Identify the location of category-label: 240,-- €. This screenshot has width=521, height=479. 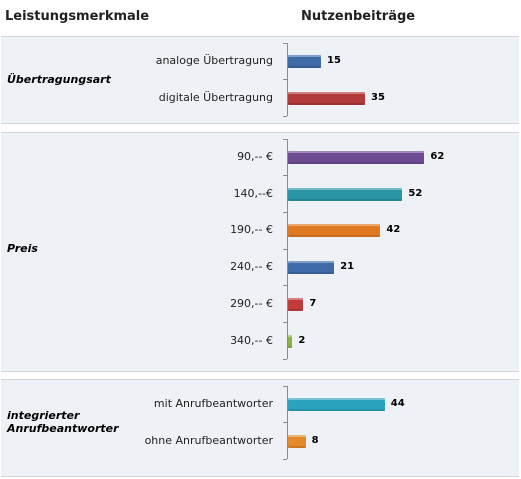
(251, 267).